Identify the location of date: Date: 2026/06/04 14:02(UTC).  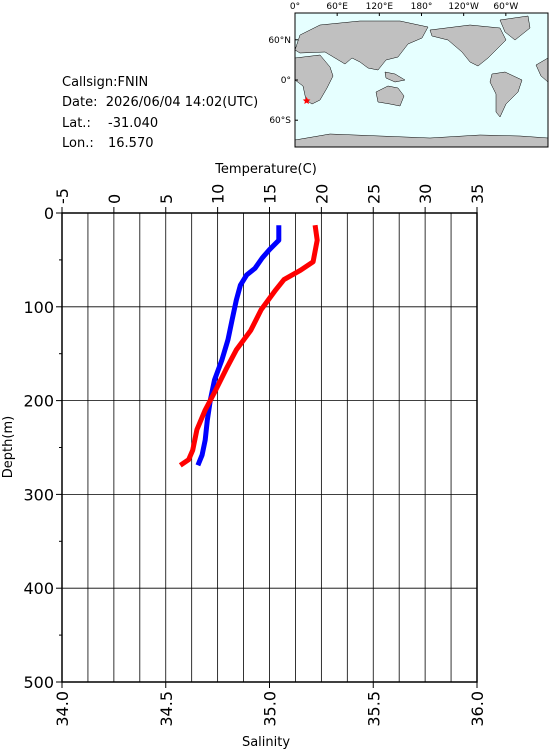
(160, 102).